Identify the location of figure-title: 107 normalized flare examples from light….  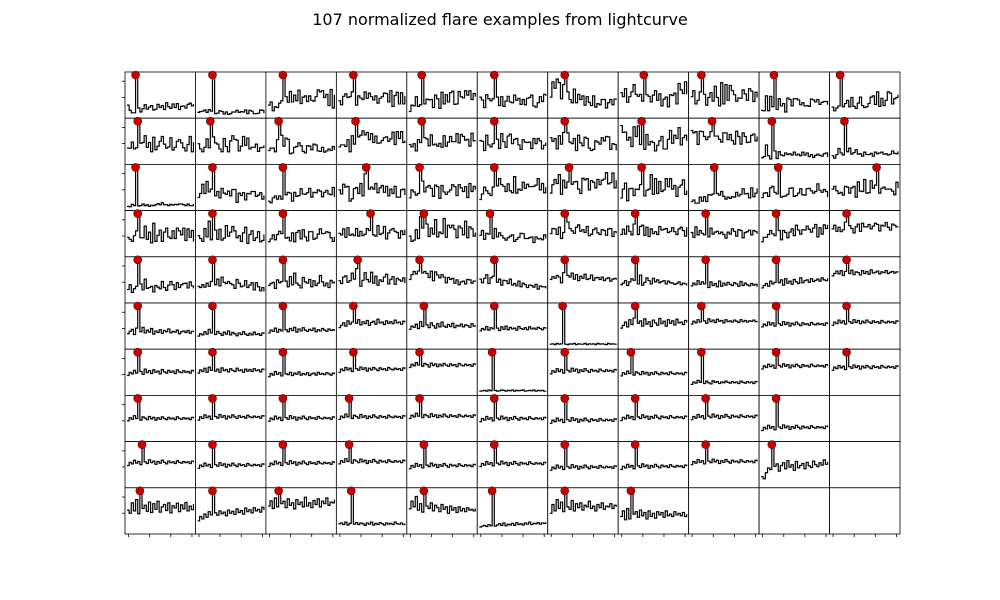
(500, 19).